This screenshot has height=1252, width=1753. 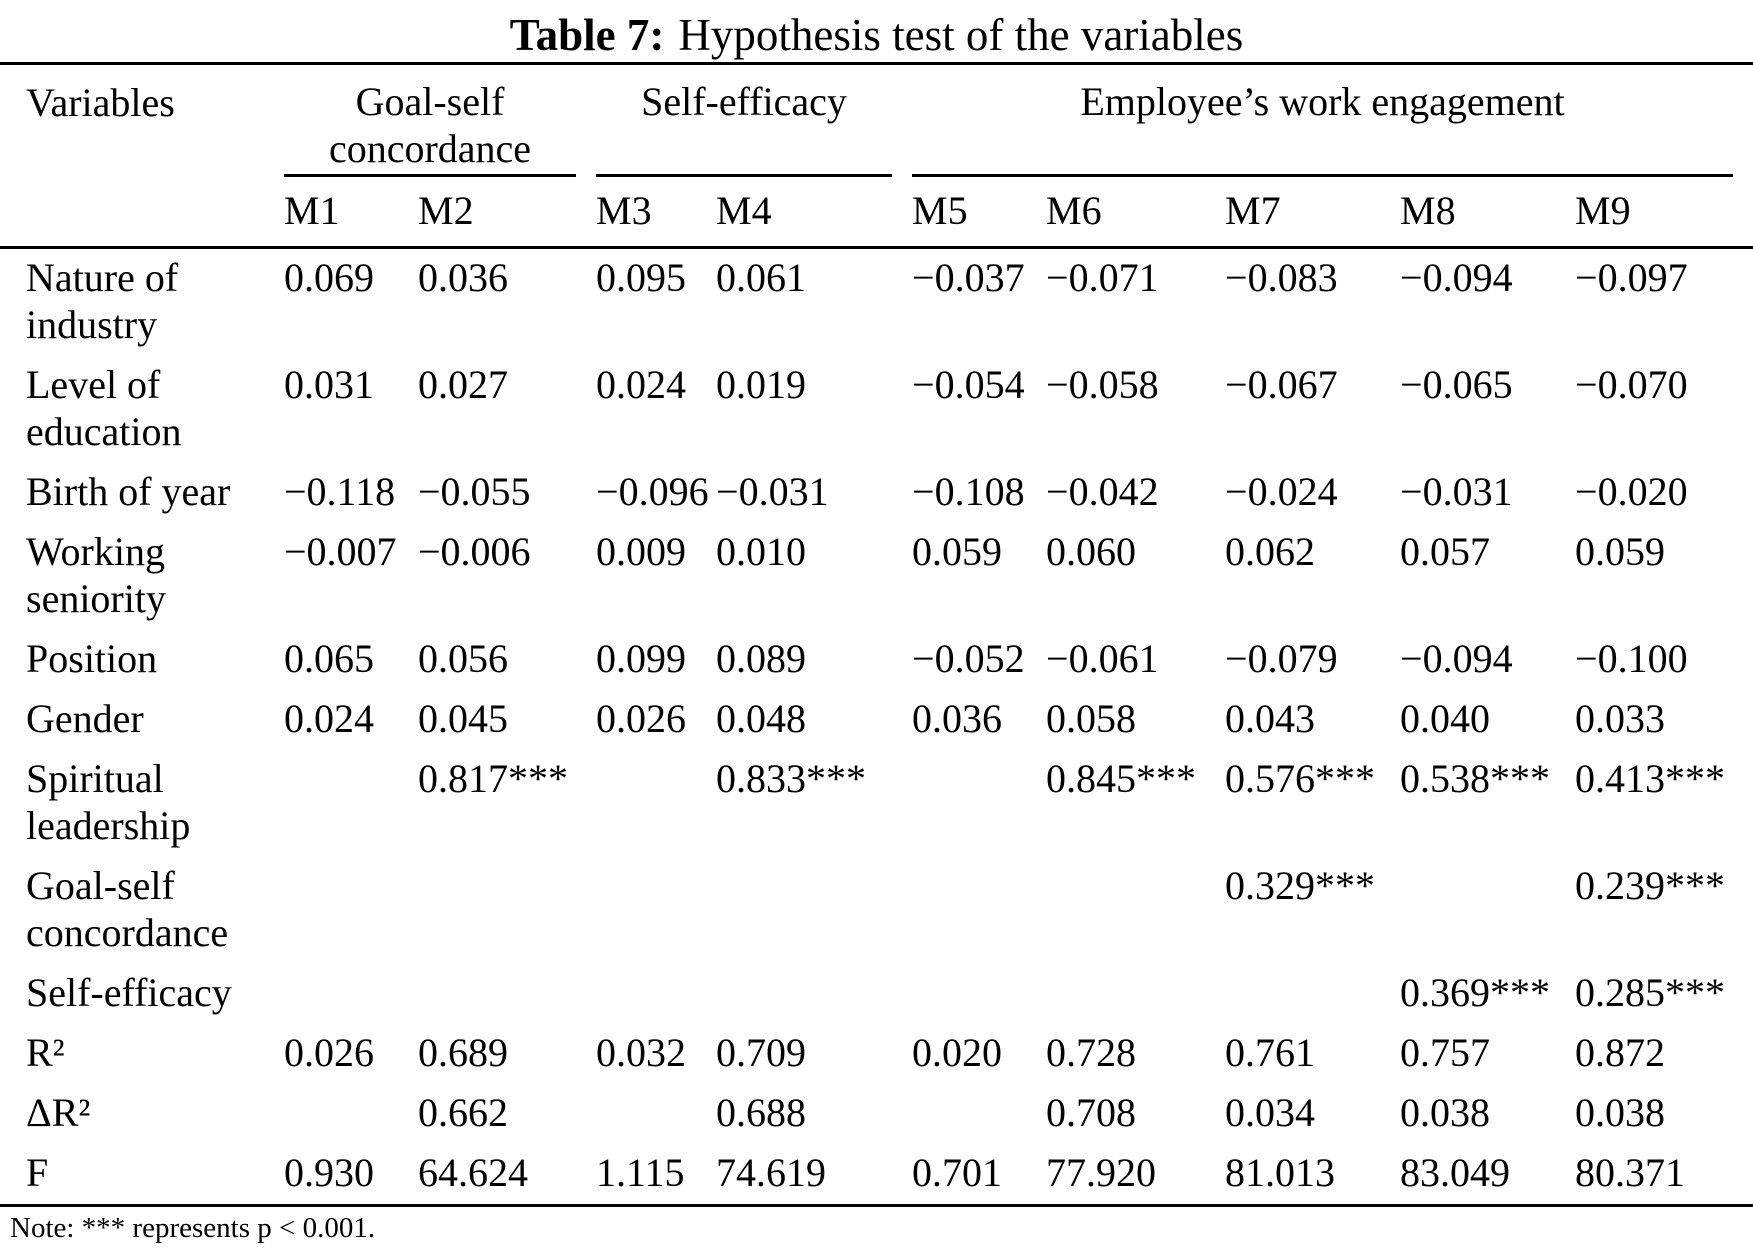 What do you see at coordinates (1620, 1052) in the screenshot?
I see `value-cell: 0.872` at bounding box center [1620, 1052].